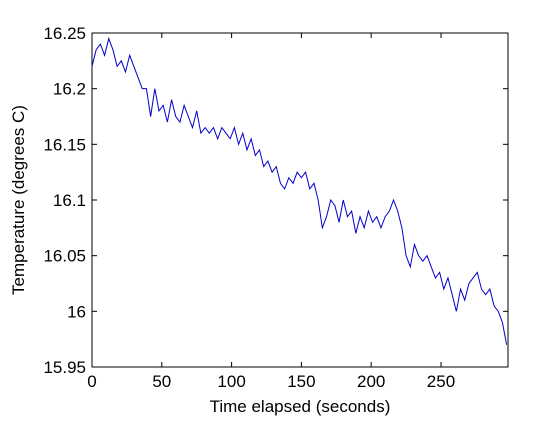 This screenshot has width=560, height=425. I want to click on x-tick-label: 150, so click(301, 381).